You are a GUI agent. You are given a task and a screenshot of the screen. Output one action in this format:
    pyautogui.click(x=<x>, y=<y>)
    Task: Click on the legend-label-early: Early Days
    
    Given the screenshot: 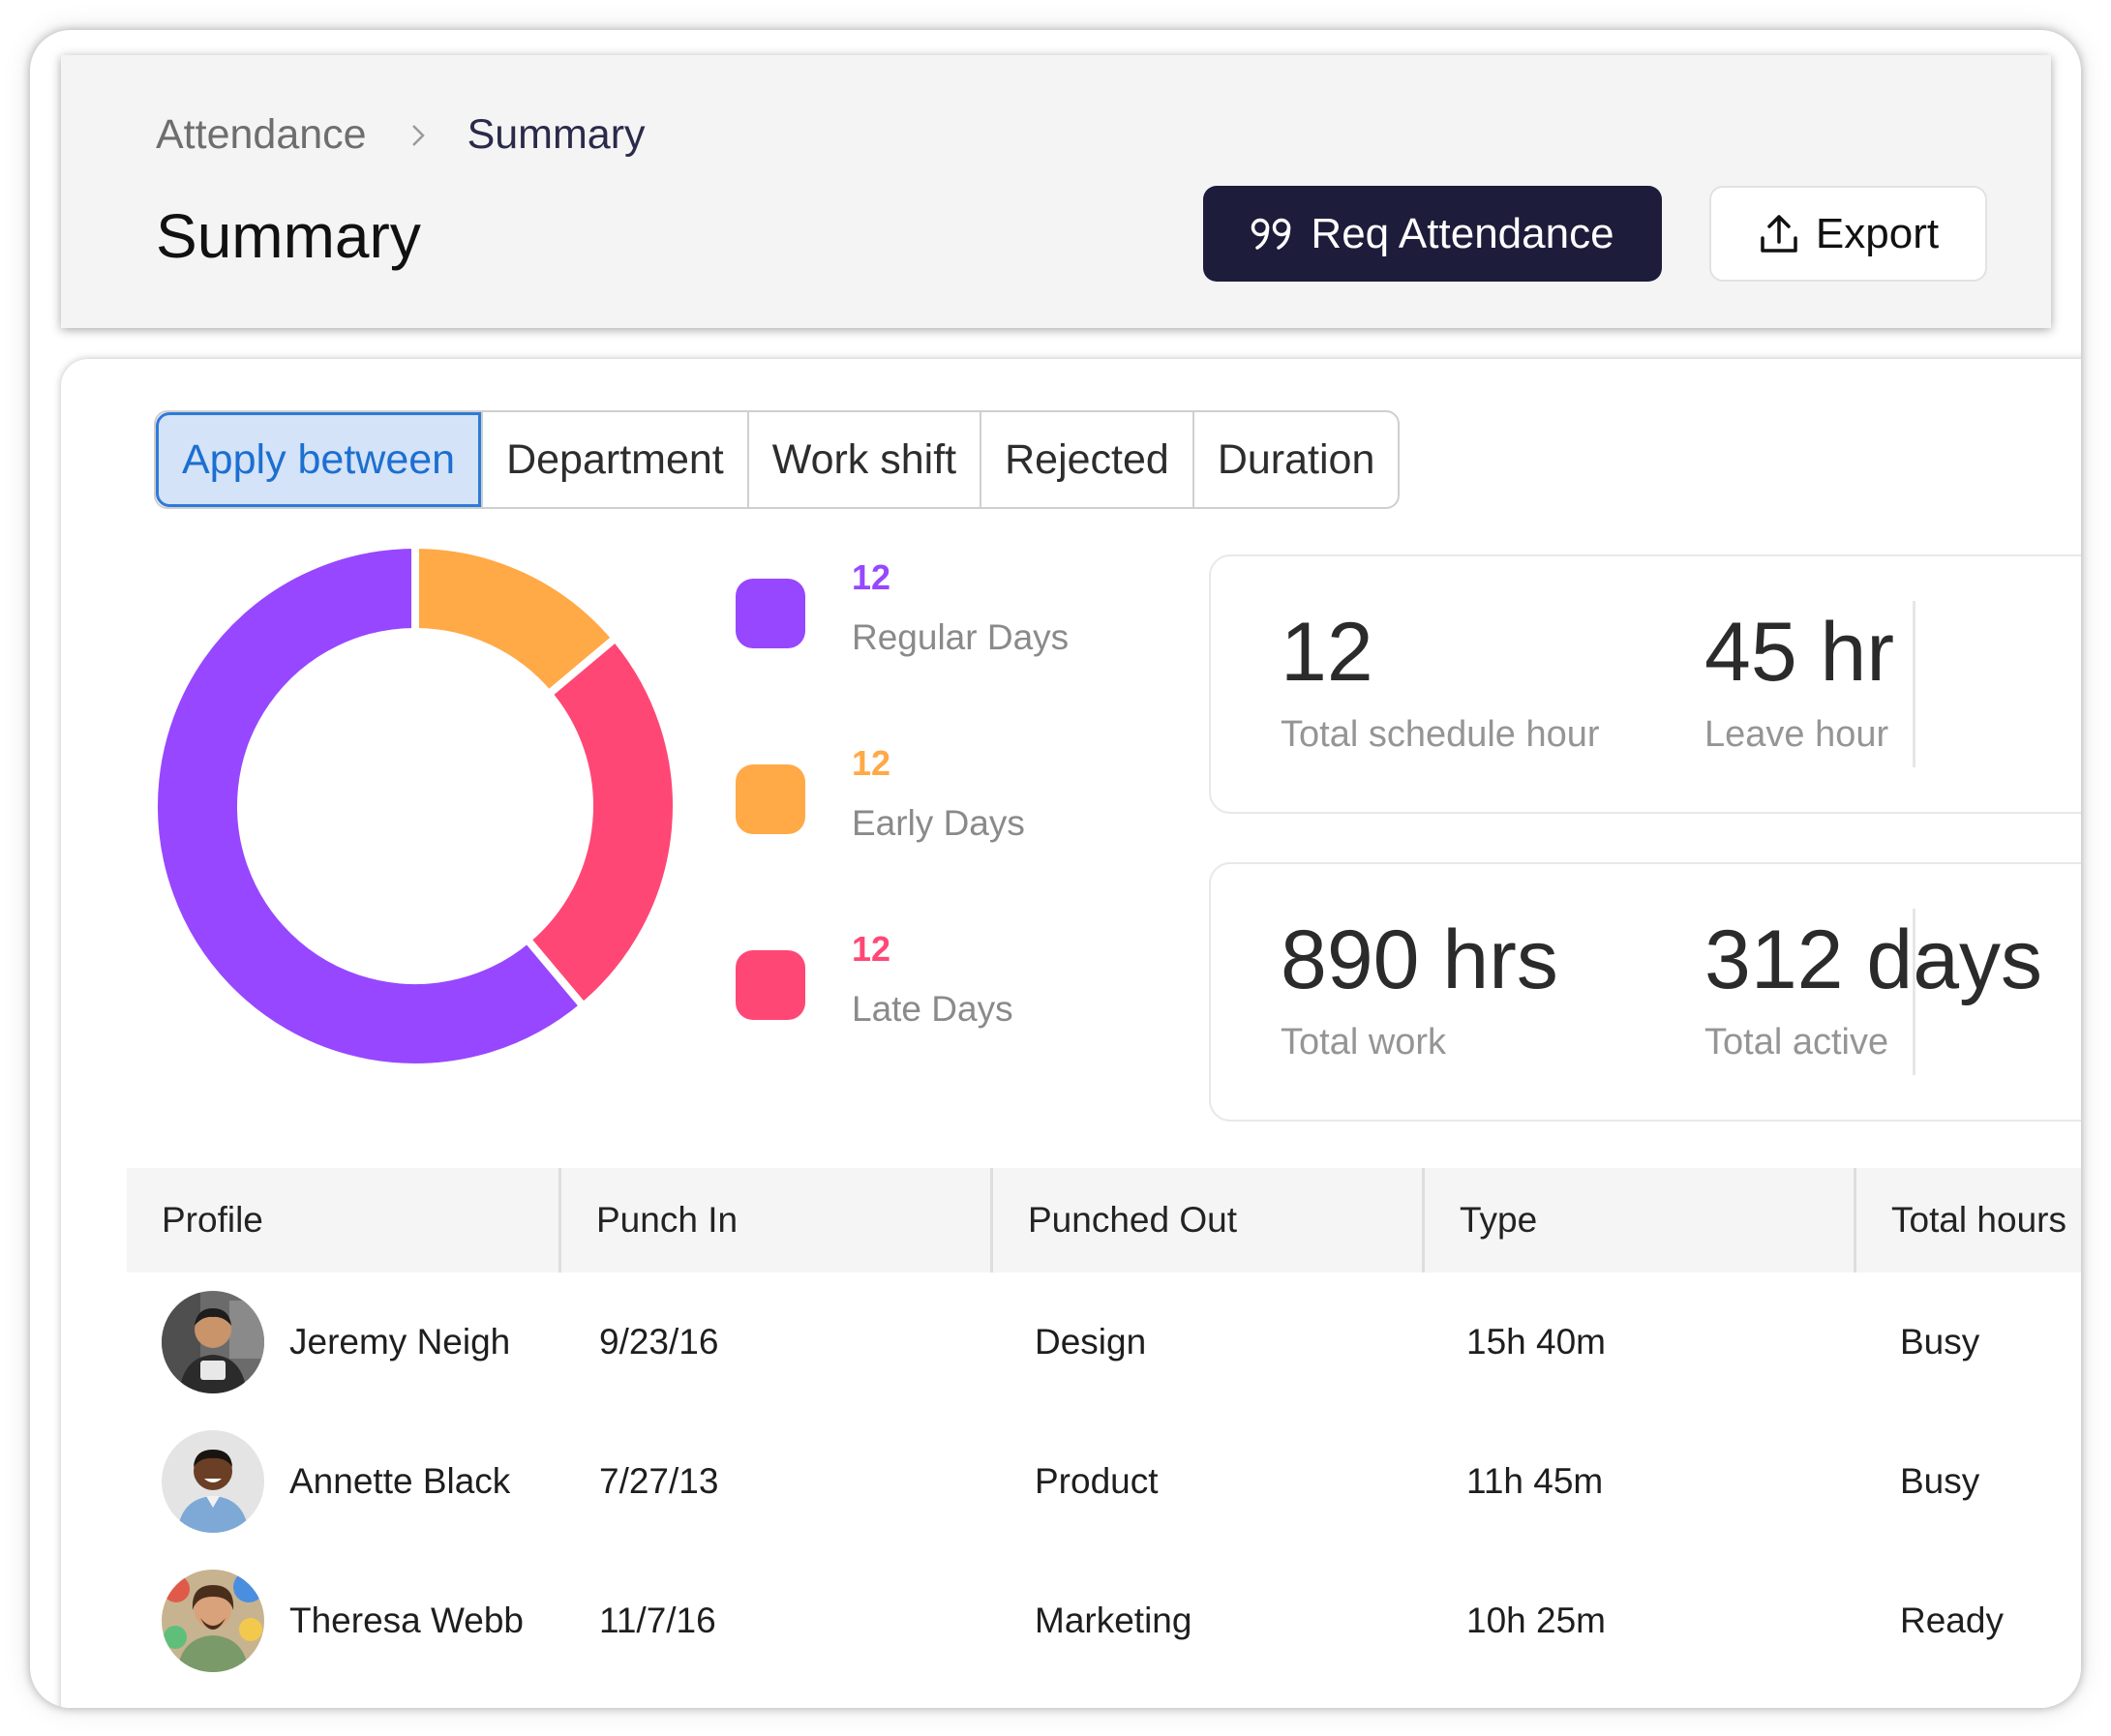 What is the action you would take?
    pyautogui.click(x=938, y=823)
    